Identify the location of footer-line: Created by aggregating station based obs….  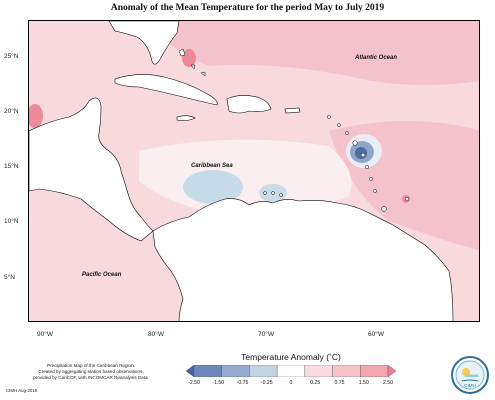
(91, 371).